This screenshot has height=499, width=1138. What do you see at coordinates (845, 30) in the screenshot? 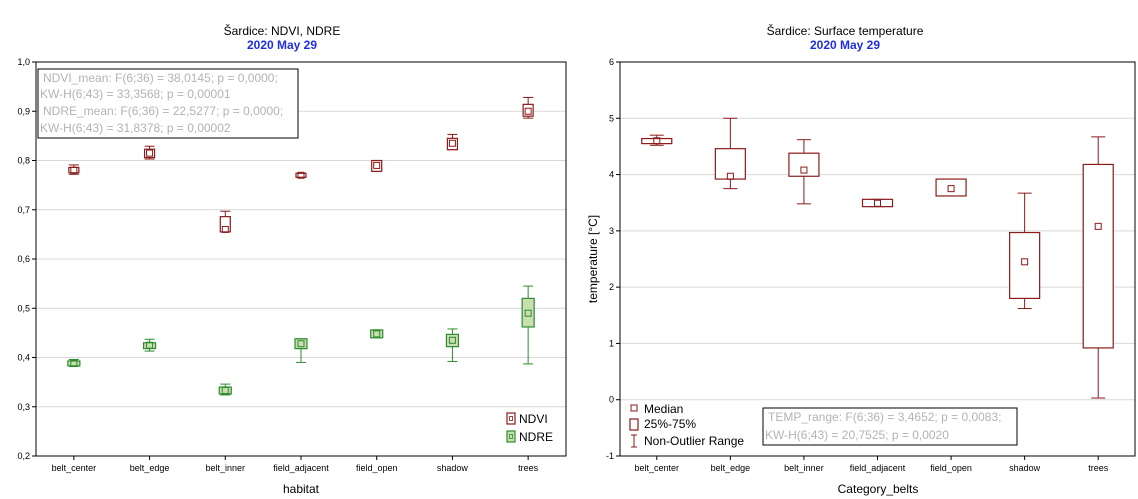
I see `right-chart-title: Šardice: Surface temperature` at bounding box center [845, 30].